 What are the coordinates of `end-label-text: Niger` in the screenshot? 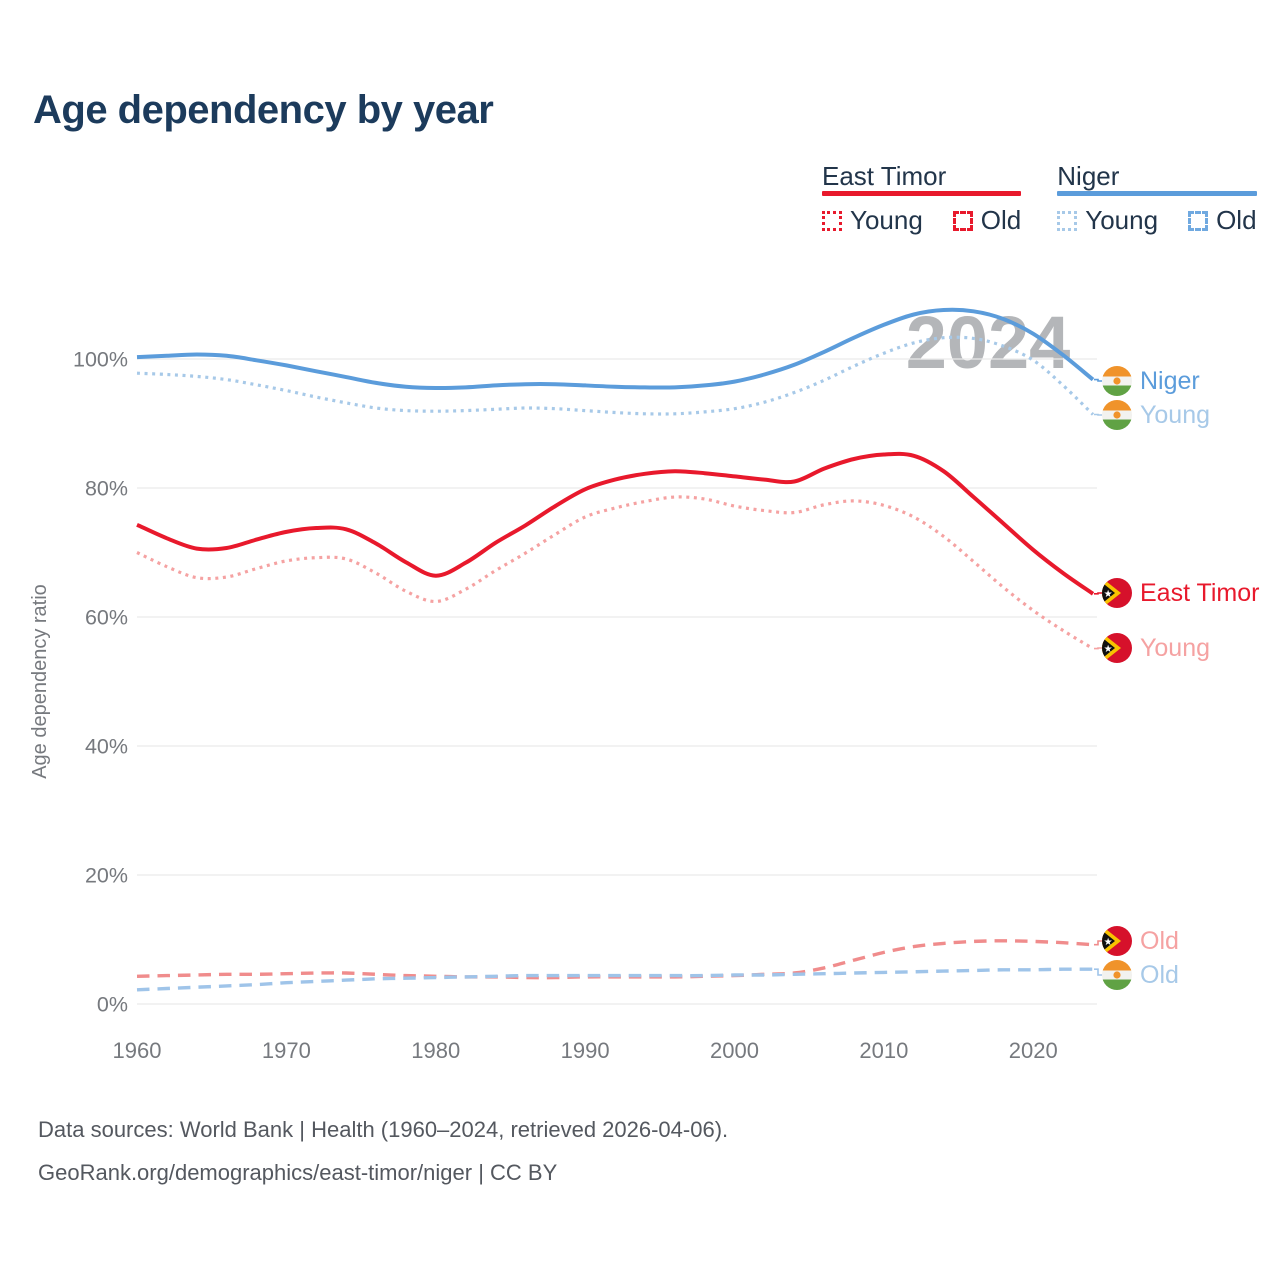 It's located at (1170, 380).